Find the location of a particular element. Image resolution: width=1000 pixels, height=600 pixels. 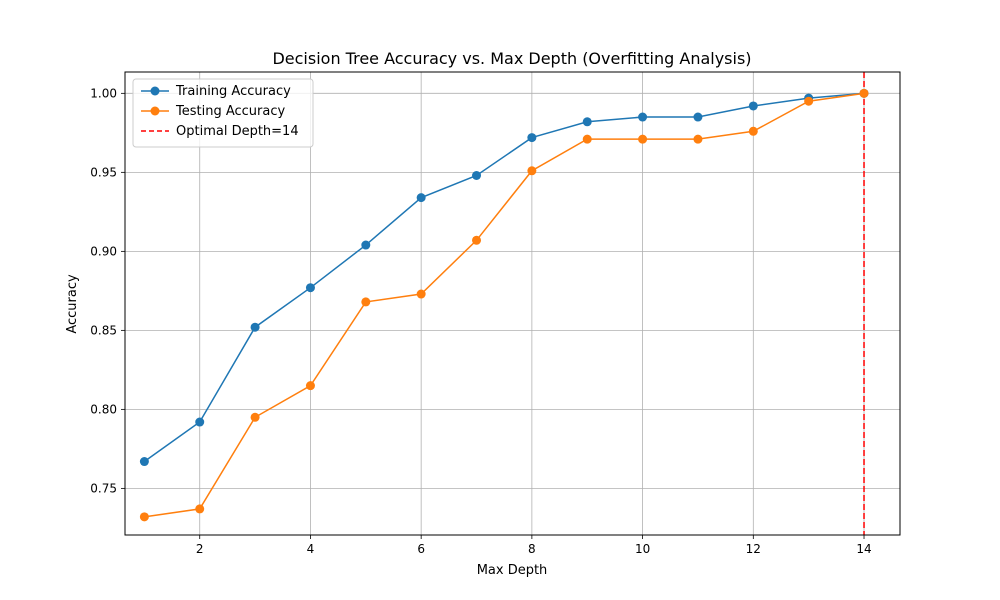

legend-marker-testing is located at coordinates (155, 111).